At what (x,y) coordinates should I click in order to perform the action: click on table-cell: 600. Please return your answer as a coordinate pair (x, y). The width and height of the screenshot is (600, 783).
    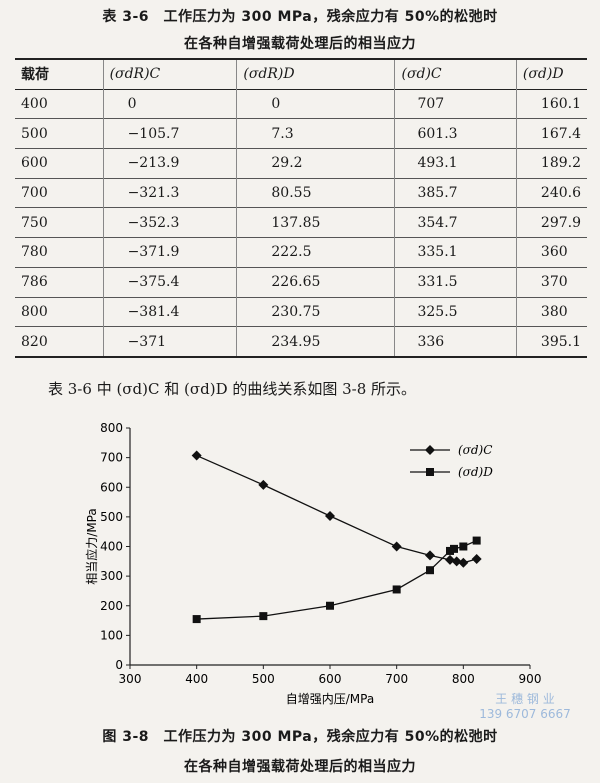
    Looking at the image, I should click on (59, 163).